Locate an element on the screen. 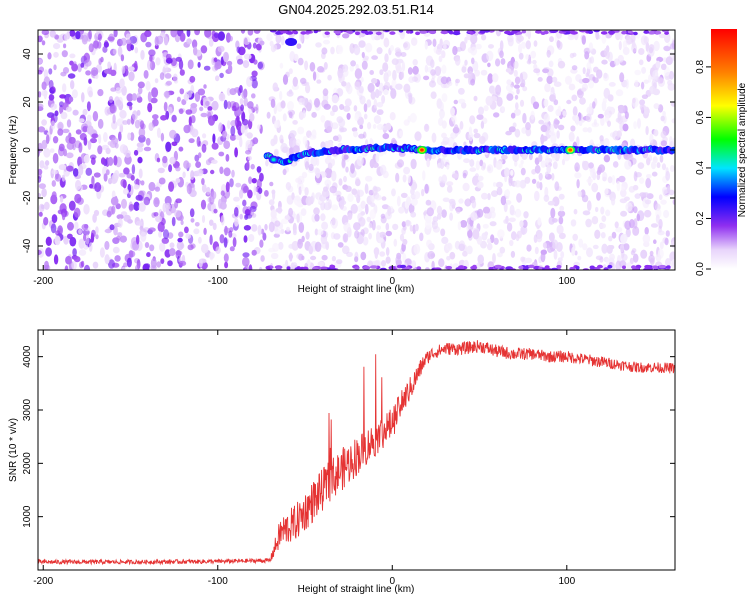 This screenshot has height=600, width=750. snr-y-tick-label: 1000 is located at coordinates (27, 516).